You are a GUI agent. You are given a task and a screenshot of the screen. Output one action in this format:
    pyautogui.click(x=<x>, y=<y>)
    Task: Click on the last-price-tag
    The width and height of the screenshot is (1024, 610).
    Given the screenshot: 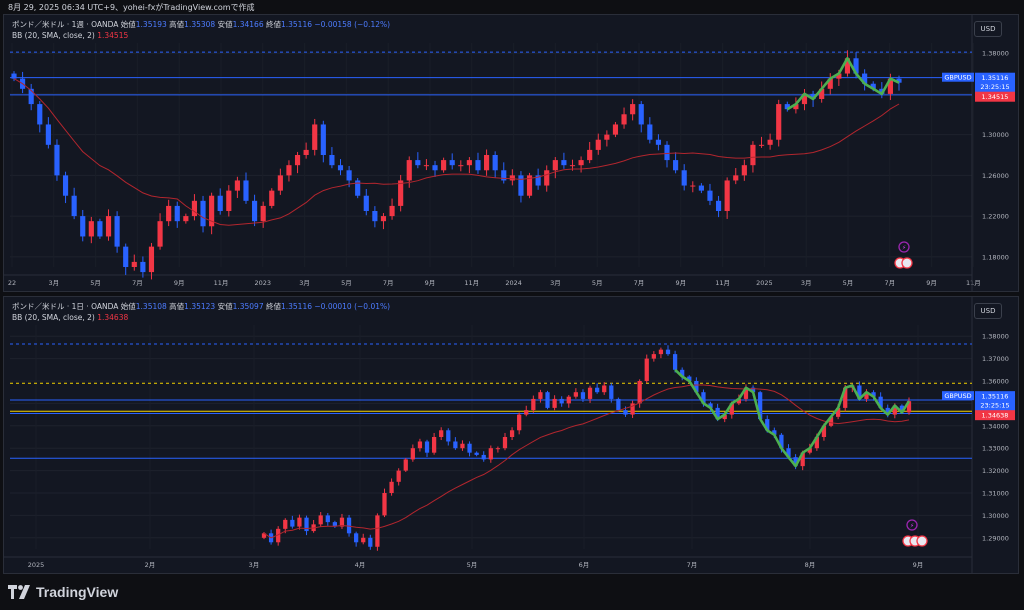 What is the action you would take?
    pyautogui.click(x=995, y=82)
    